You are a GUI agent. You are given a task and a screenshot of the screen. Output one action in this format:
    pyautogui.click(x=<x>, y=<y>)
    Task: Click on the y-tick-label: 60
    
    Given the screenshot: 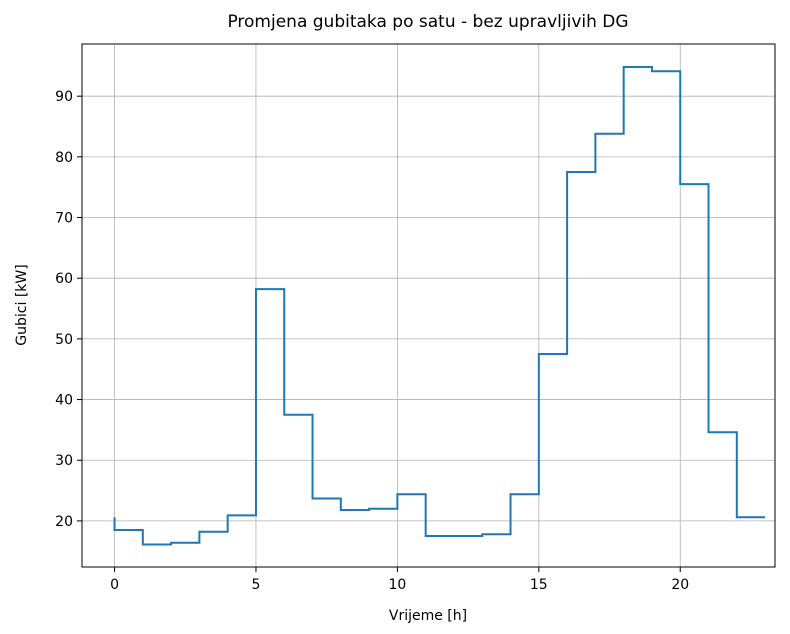 What is the action you would take?
    pyautogui.click(x=64, y=279)
    